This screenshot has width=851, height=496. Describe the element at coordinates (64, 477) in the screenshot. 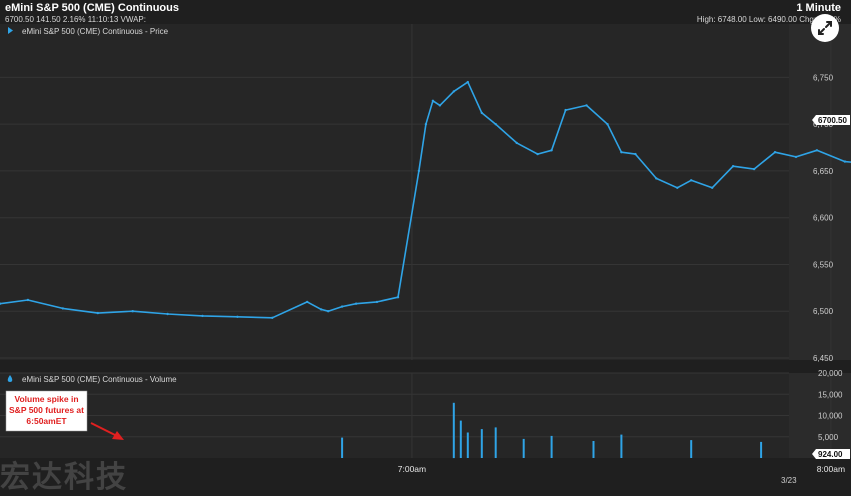

I see `watermark: 宏达科技` at that location.